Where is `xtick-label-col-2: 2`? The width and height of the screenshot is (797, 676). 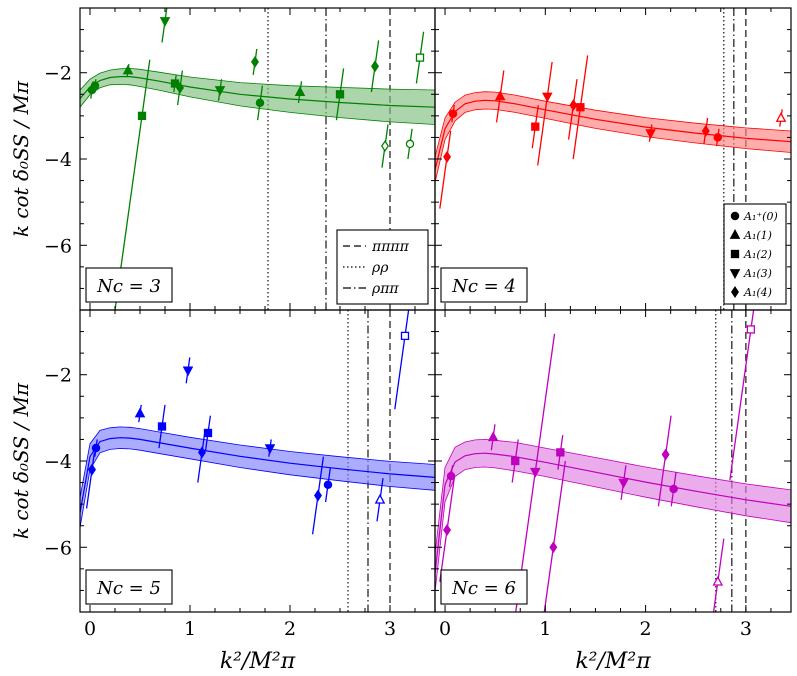 xtick-label-col-2: 2 is located at coordinates (646, 629).